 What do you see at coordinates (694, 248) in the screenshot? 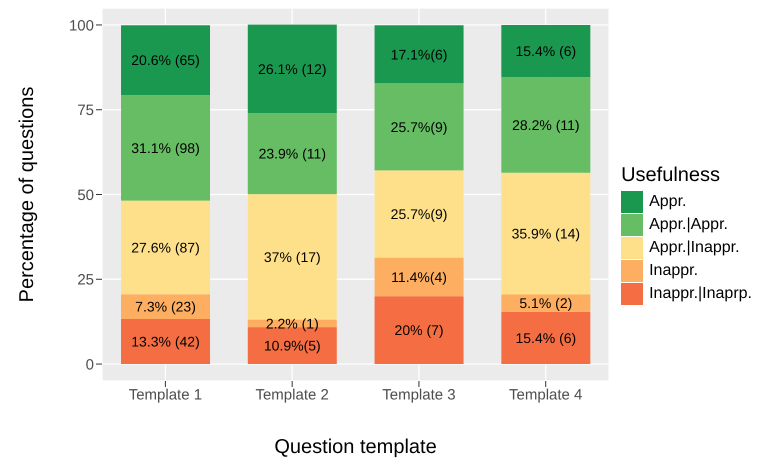
I see `legend-label: Appr.|Inappr.` at bounding box center [694, 248].